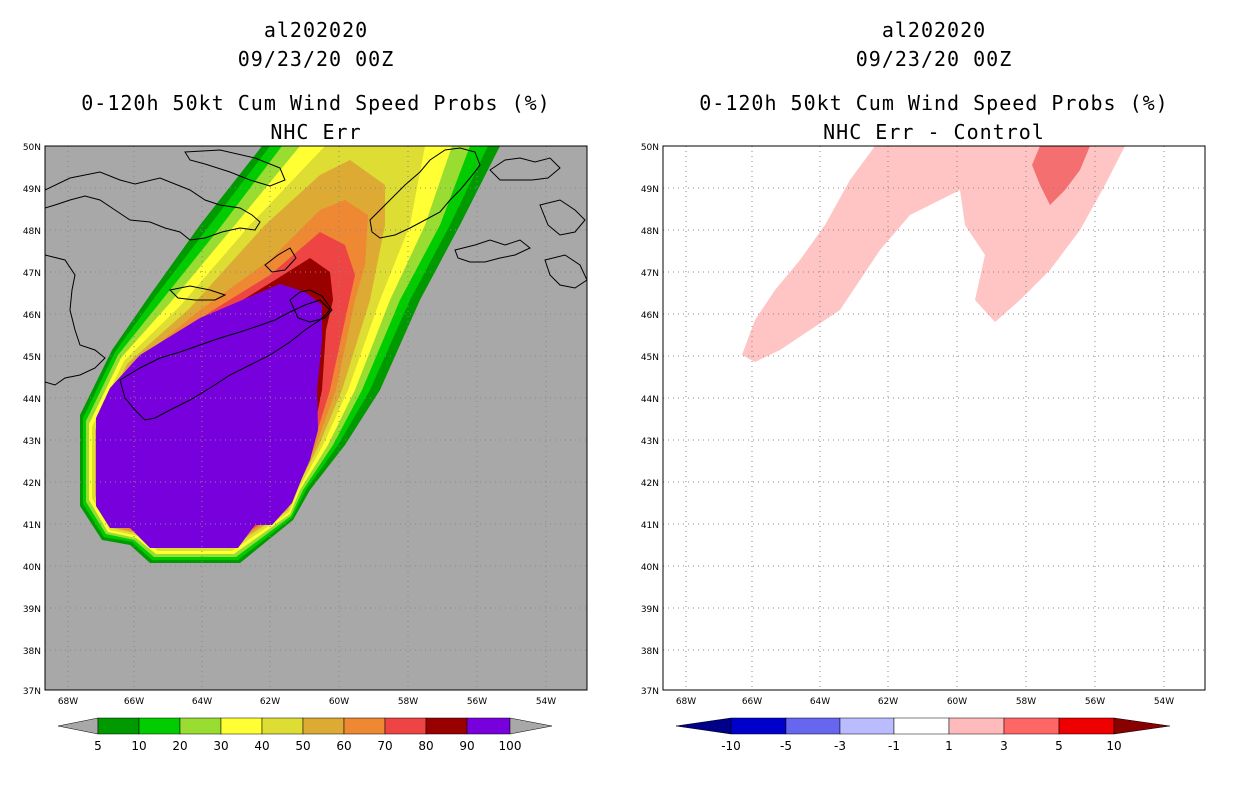 The image size is (1236, 800). Describe the element at coordinates (32, 232) in the screenshot. I see `left-lat-label: 48N` at that location.